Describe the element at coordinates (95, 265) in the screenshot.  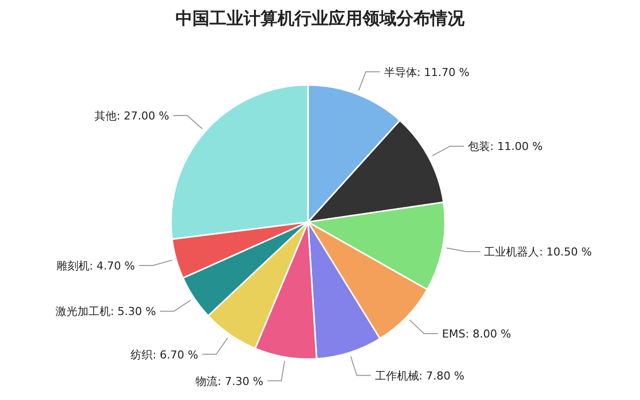
I see `slice-label: 雕刻机: 4.70 %` at that location.